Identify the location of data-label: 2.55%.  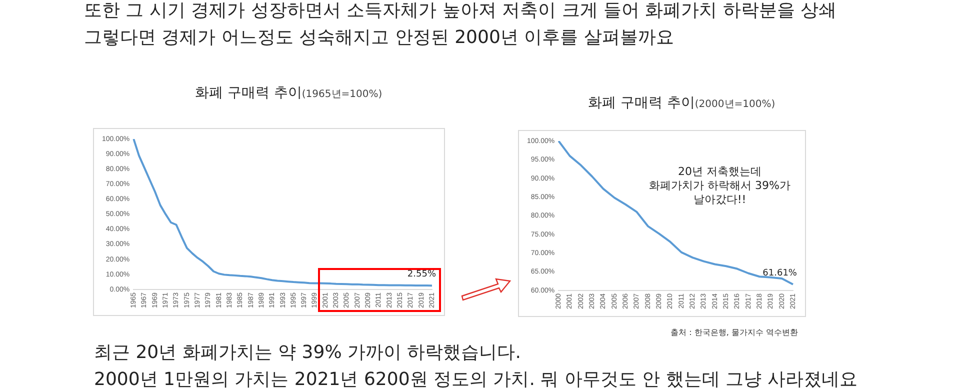
(421, 274).